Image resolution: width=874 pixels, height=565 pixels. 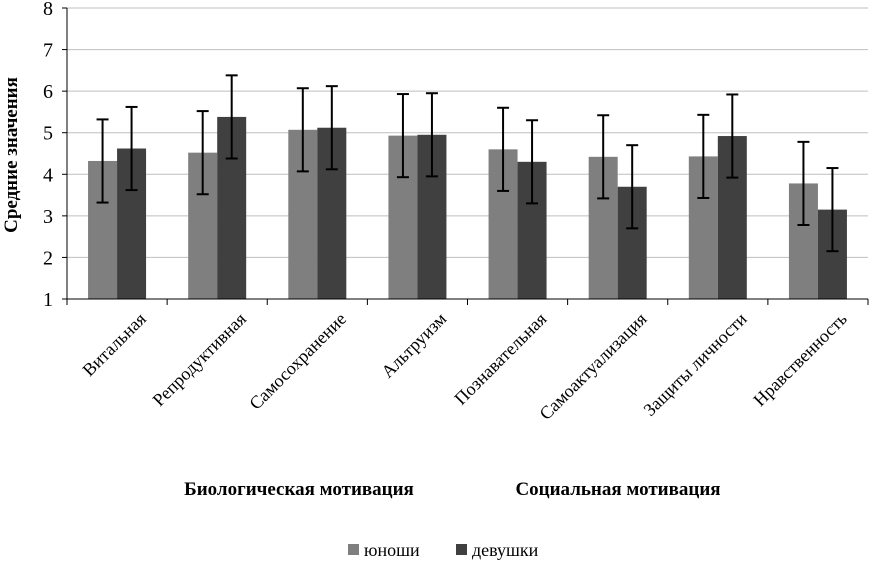 What do you see at coordinates (299, 489) in the screenshot?
I see `group-label-biological: Биологическая мотивация` at bounding box center [299, 489].